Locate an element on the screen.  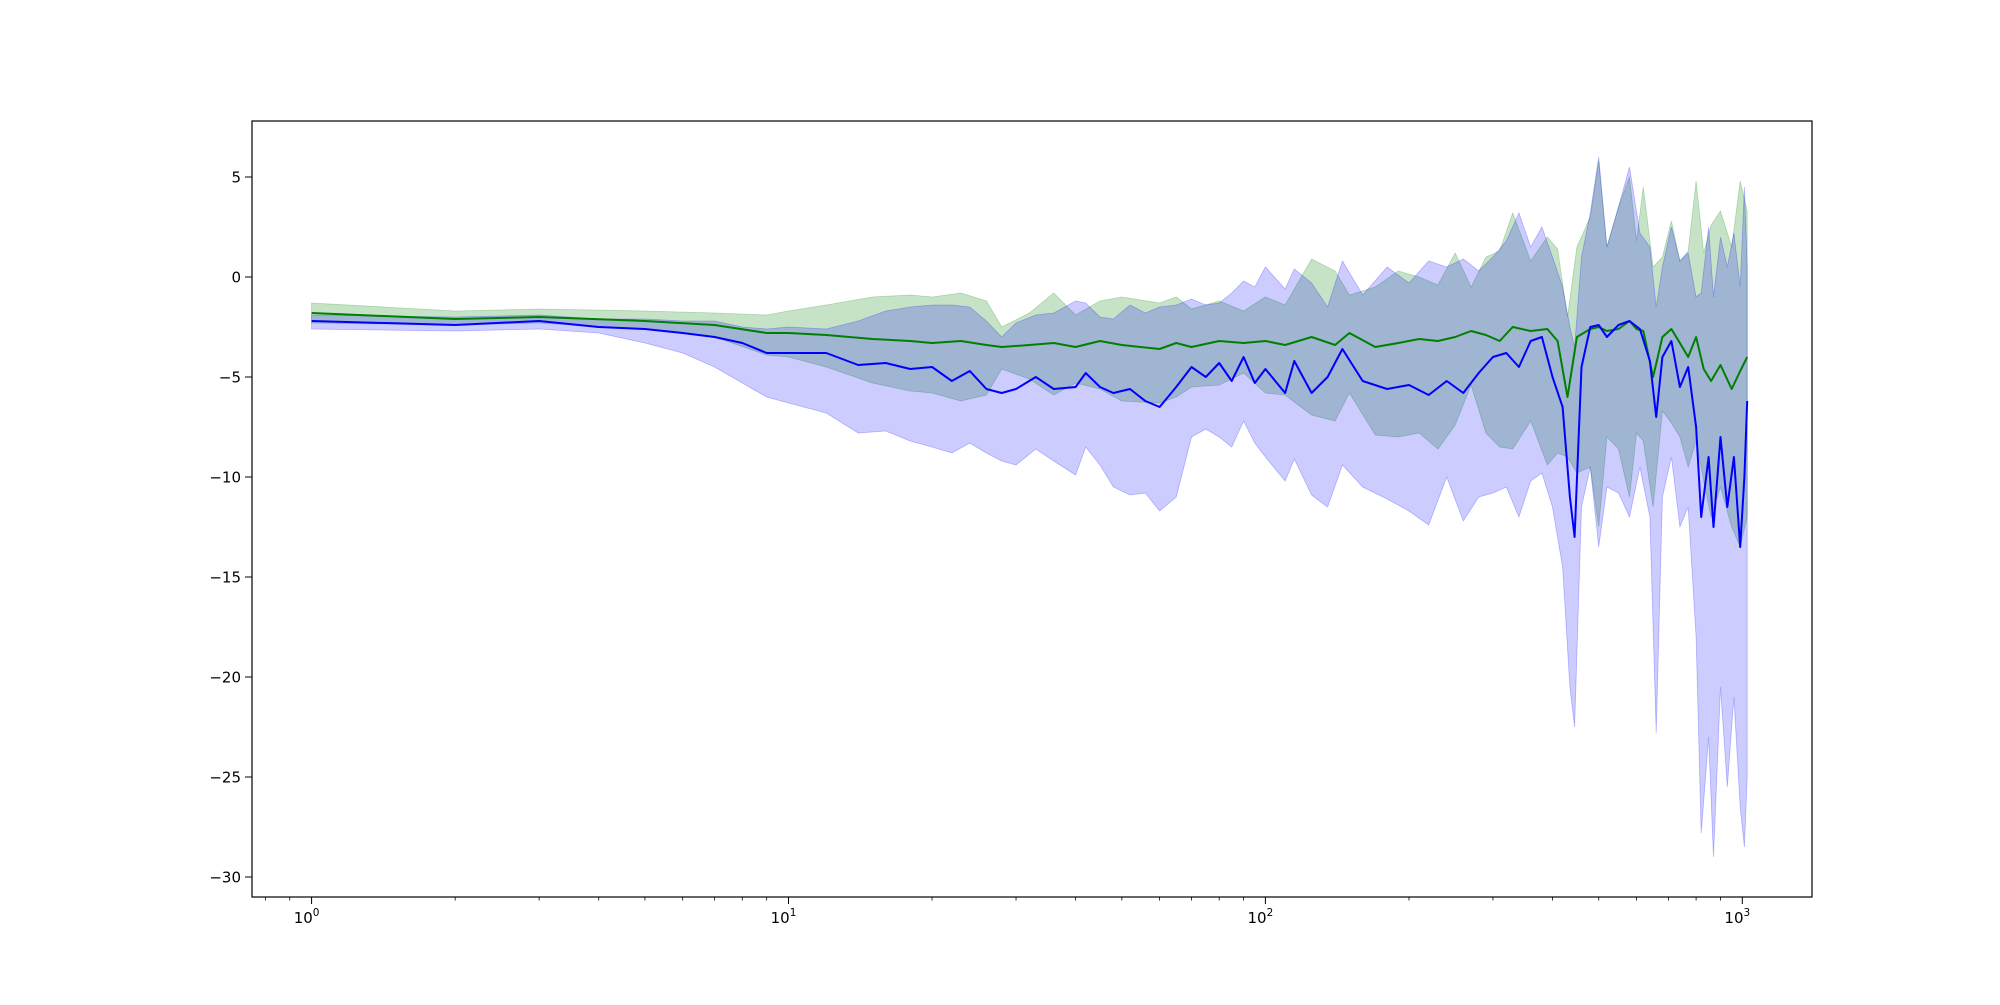
x-tick-label: 10⁰ is located at coordinates (307, 917).